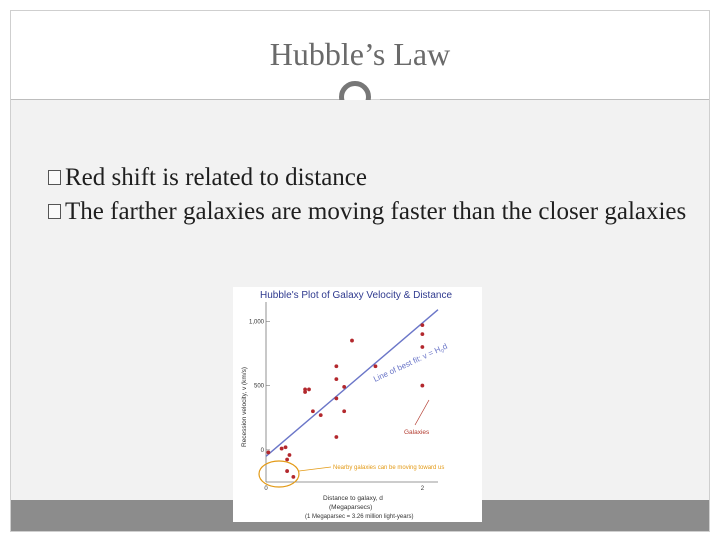 Image resolution: width=720 pixels, height=540 pixels. Describe the element at coordinates (417, 432) in the screenshot. I see `galaxies-label: Galaxies` at that location.